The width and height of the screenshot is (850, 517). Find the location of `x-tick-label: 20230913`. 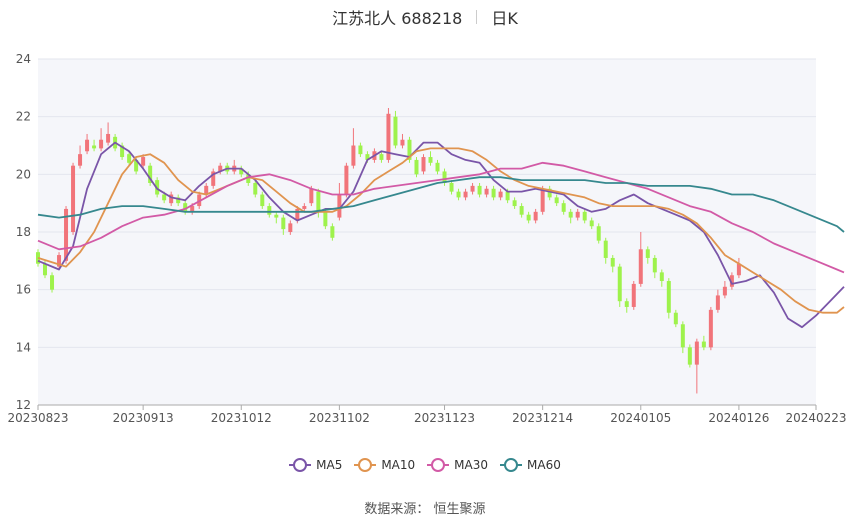

x-tick-label: 20230913 is located at coordinates (143, 418).